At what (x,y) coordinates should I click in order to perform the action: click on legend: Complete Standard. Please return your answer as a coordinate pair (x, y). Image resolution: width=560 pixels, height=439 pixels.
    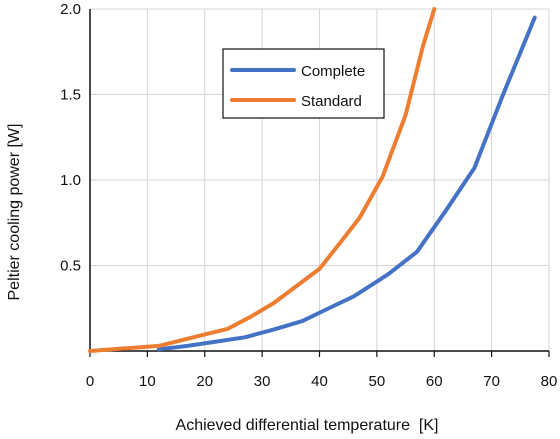
    Looking at the image, I should click on (303, 83).